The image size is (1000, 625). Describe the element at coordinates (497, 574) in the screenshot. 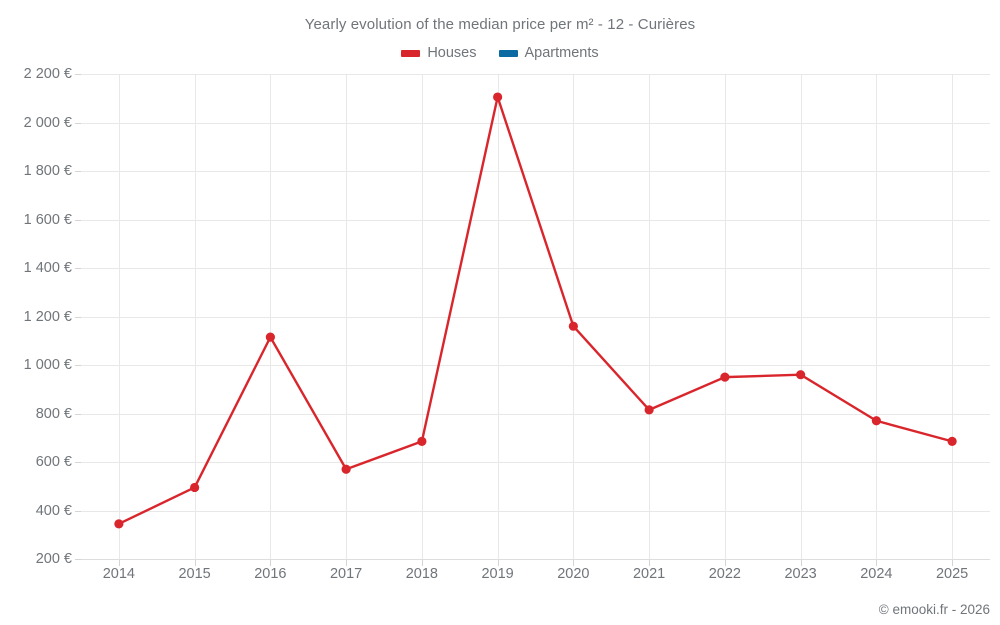

I see `x-axis-tick-label: 2019` at that location.